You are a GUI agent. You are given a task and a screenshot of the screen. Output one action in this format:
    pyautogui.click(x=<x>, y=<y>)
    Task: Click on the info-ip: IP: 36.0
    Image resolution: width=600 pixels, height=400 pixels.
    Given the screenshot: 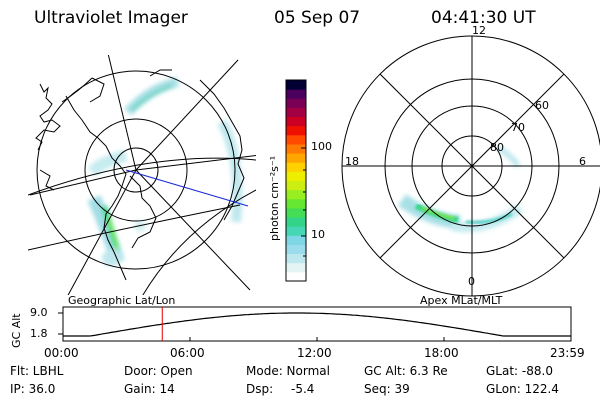 What is the action you would take?
    pyautogui.click(x=33, y=389)
    